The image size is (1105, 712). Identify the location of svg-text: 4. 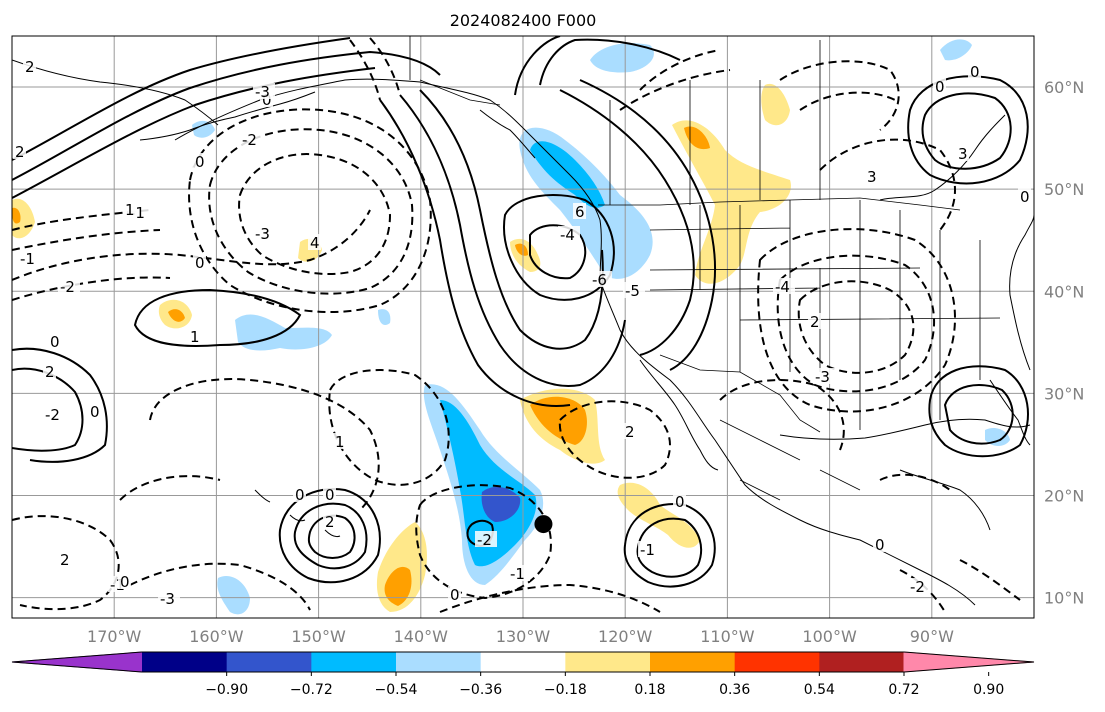
(315, 243).